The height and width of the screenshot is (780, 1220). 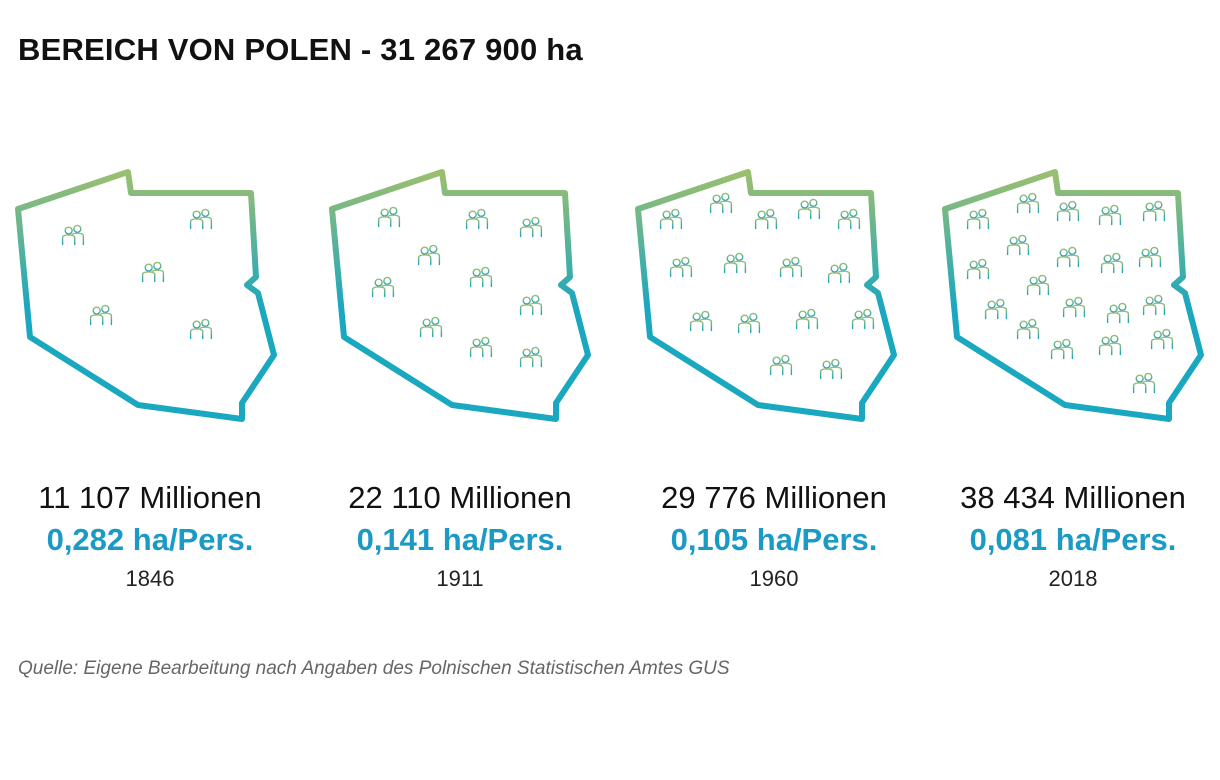 I want to click on poland-map-1911, so click(x=460, y=295).